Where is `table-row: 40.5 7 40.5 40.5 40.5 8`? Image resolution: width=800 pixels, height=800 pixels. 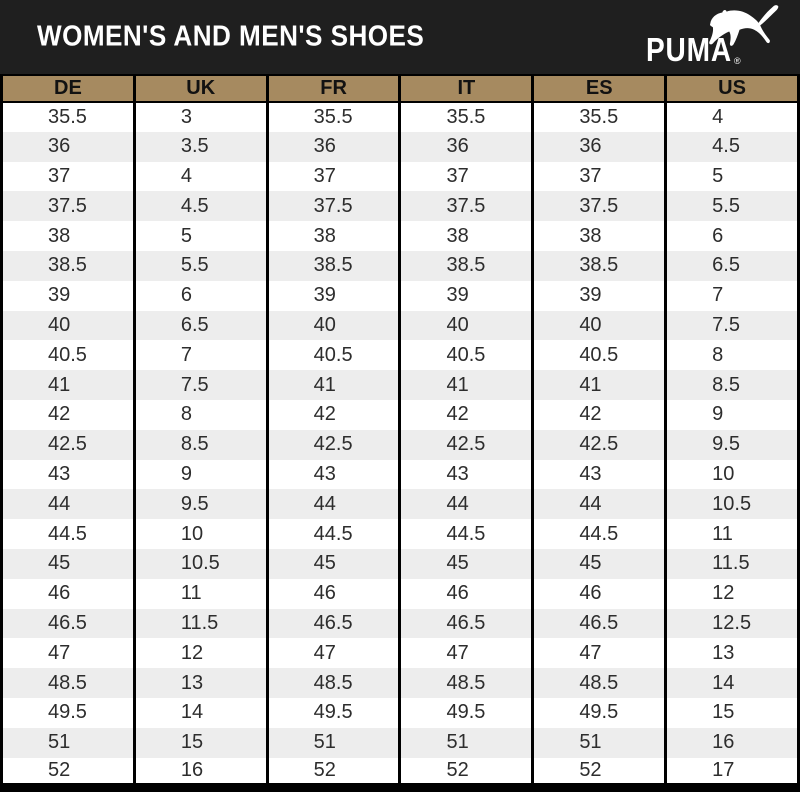 table-row: 40.5 7 40.5 40.5 40.5 8 is located at coordinates (400, 355).